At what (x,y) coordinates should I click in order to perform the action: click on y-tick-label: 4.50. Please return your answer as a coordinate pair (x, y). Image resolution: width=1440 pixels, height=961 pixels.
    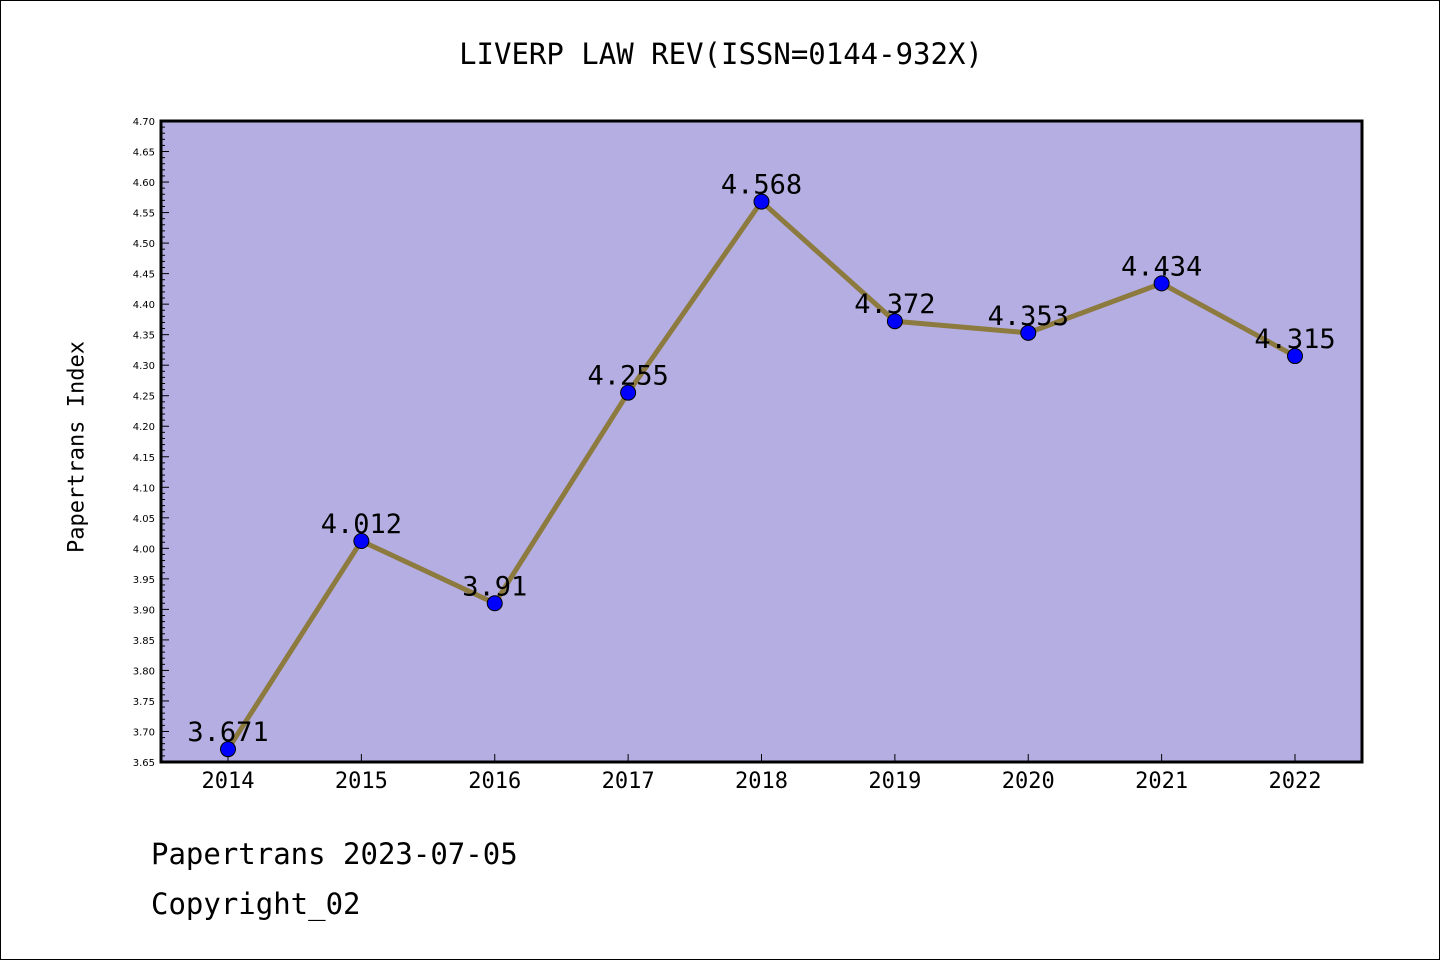
    Looking at the image, I should click on (144, 244).